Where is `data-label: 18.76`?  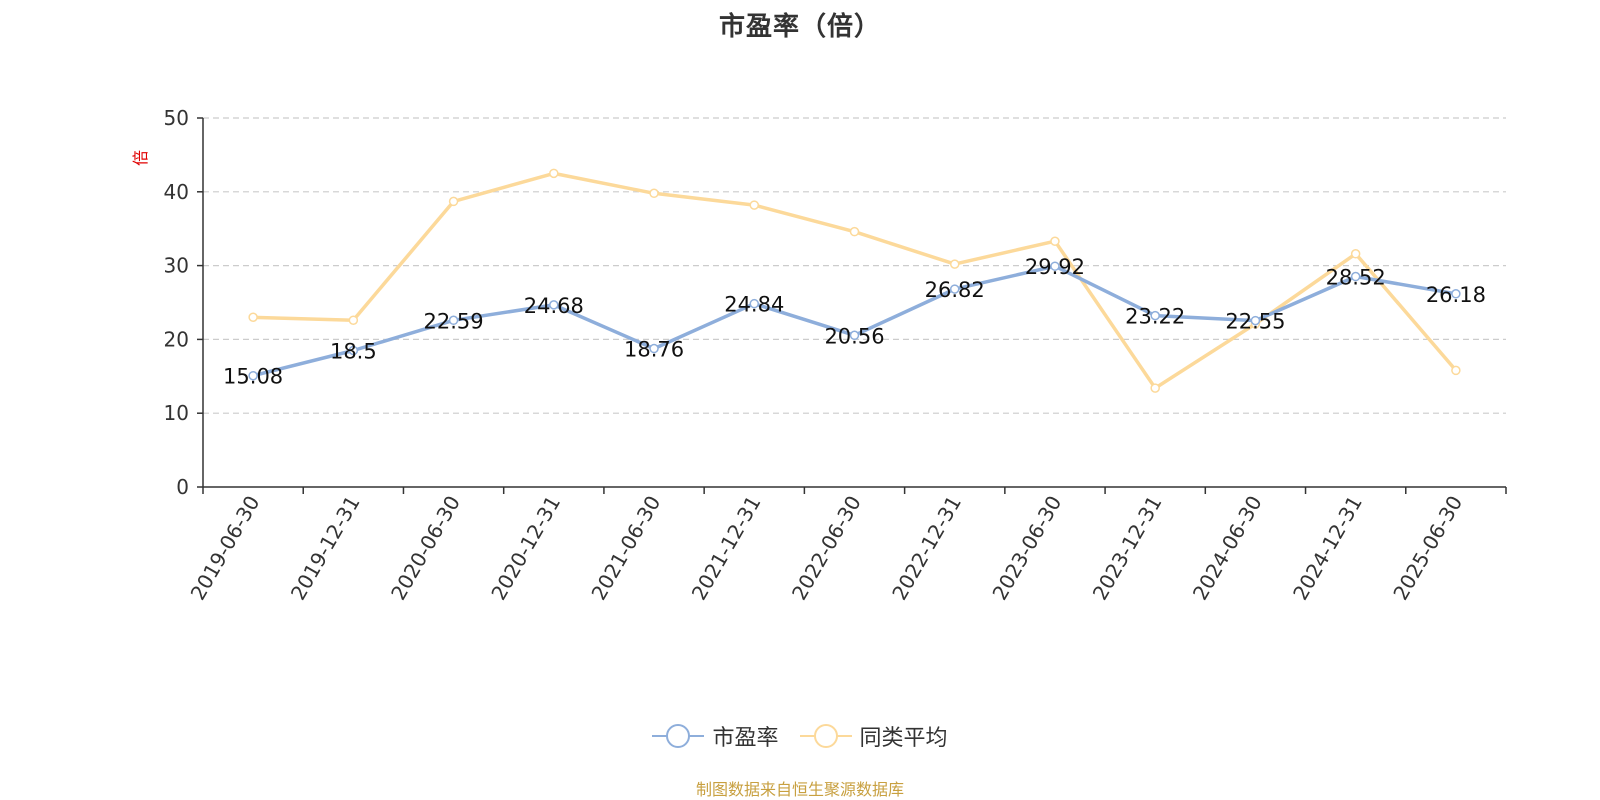 data-label: 18.76 is located at coordinates (654, 350).